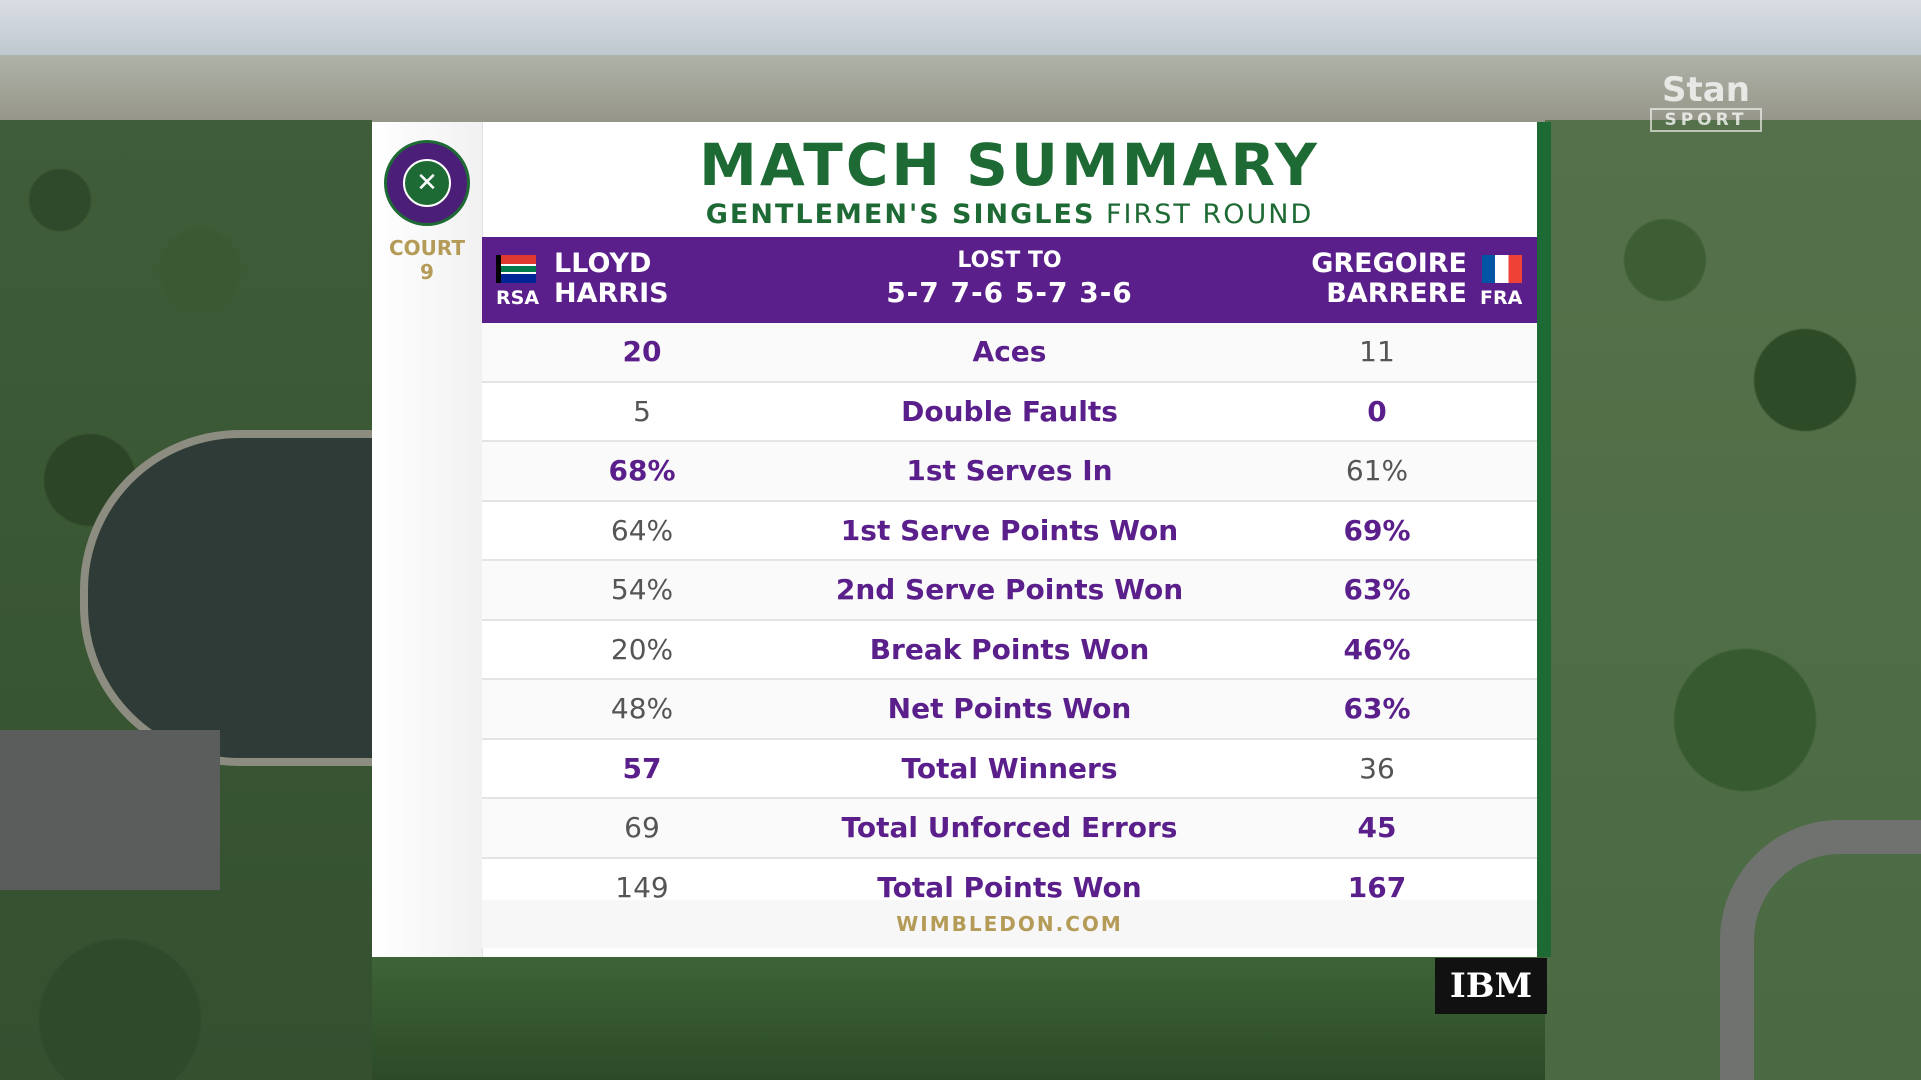 The image size is (1921, 1080). I want to click on left-value: 68%, so click(642, 471).